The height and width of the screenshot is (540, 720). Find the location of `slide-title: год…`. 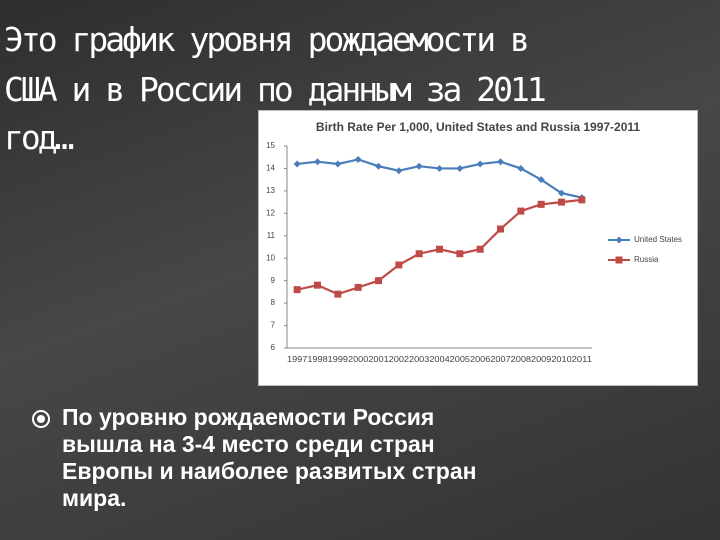

slide-title: год… is located at coordinates (39, 137).